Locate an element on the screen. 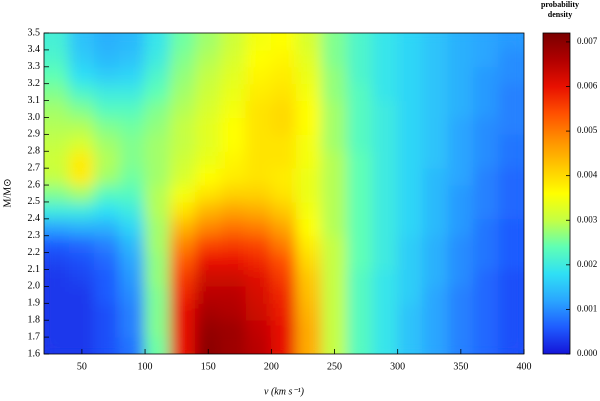 The height and width of the screenshot is (401, 600). colorbar-tick-label: 0.006 is located at coordinates (587, 86).